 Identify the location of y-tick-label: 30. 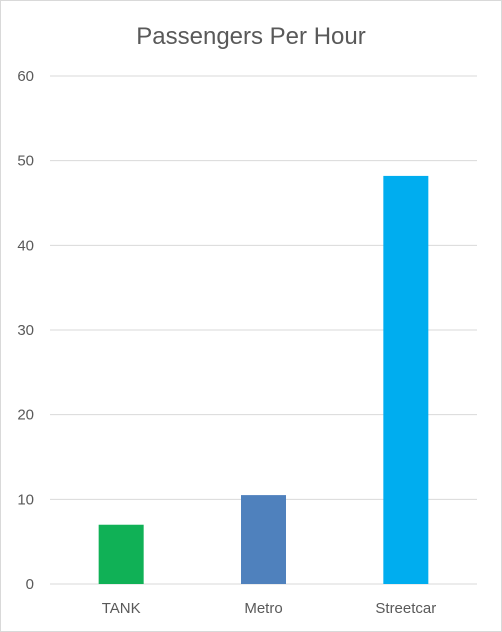
(25, 330).